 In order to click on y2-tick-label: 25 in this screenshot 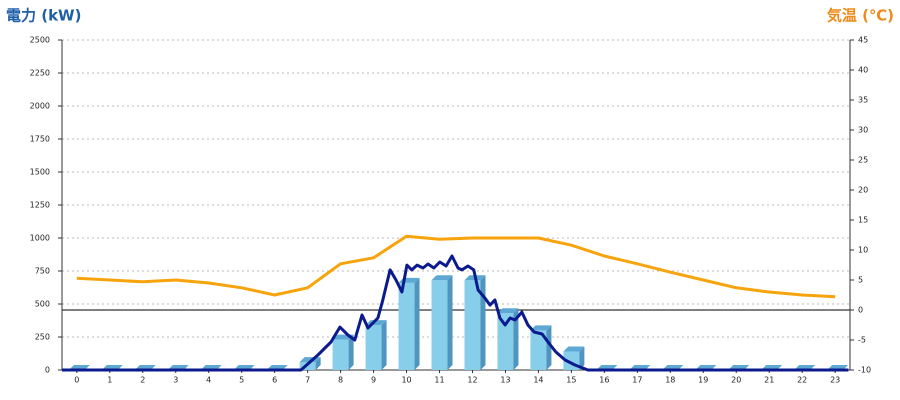, I will do `click(863, 160)`.